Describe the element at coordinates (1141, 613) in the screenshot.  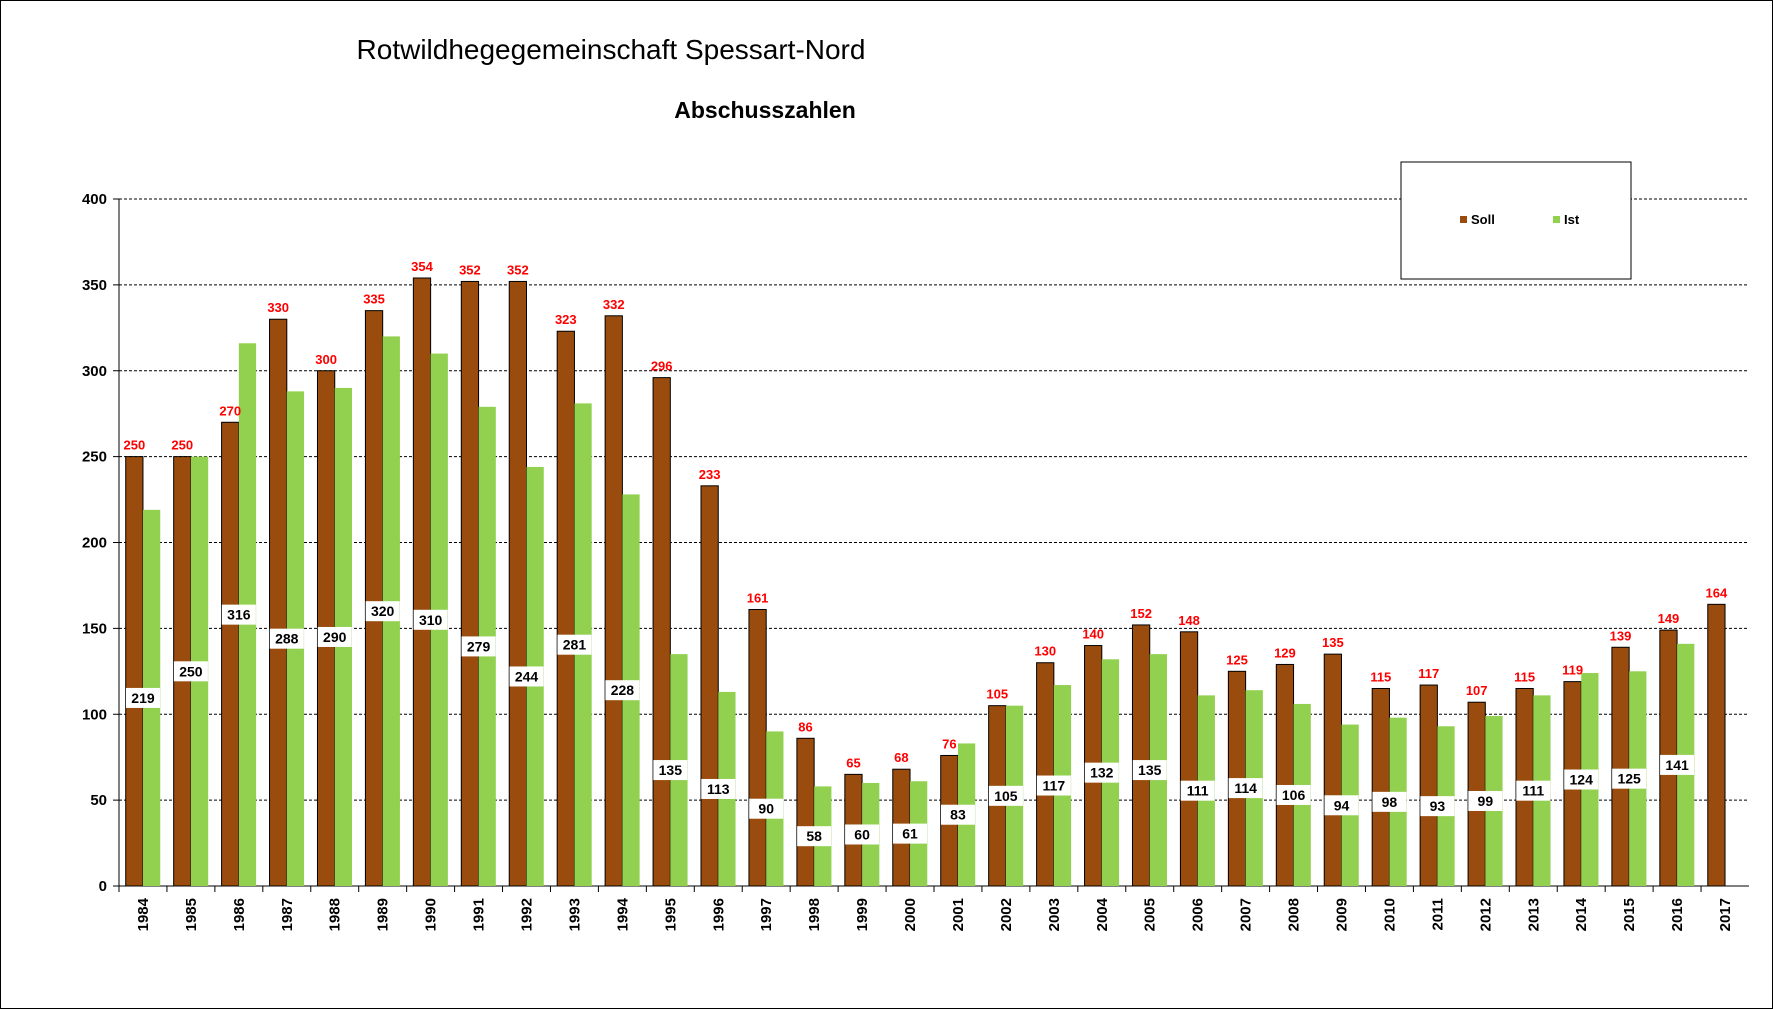
I see `data-label-soll: 152` at that location.